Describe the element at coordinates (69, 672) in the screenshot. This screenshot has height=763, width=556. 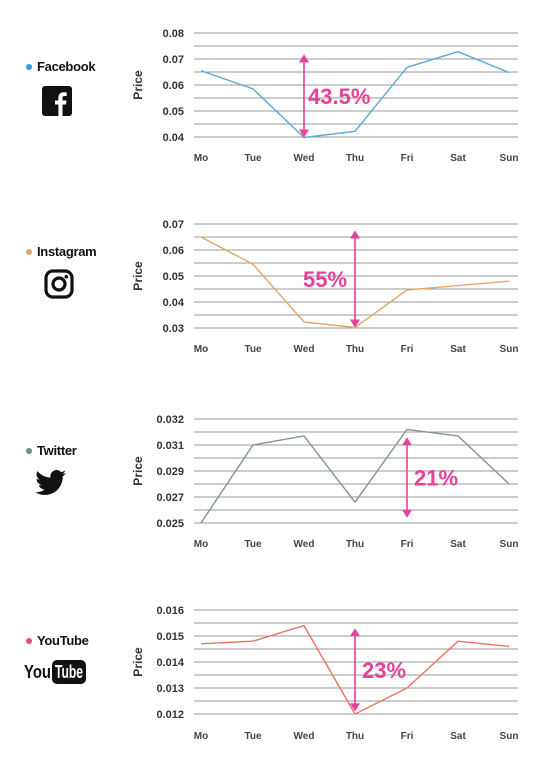
I see `youtube-logo-tube: Tube` at that location.